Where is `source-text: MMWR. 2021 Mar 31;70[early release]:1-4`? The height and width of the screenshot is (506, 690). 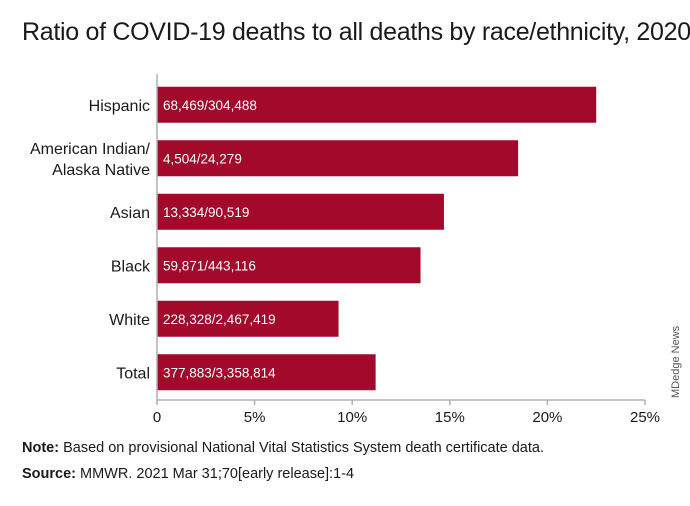 source-text: MMWR. 2021 Mar 31;70[early release]:1-4 is located at coordinates (215, 474).